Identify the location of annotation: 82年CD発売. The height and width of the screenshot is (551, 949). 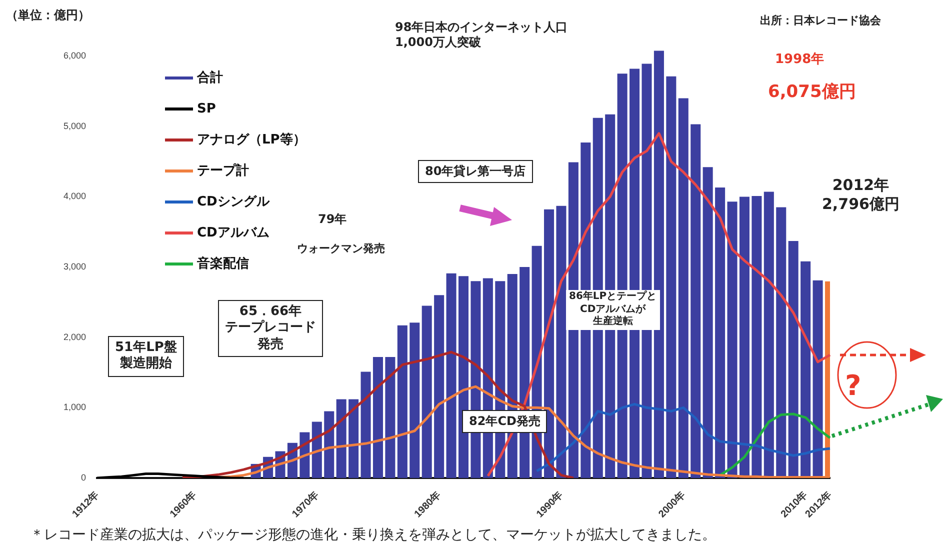
(505, 421).